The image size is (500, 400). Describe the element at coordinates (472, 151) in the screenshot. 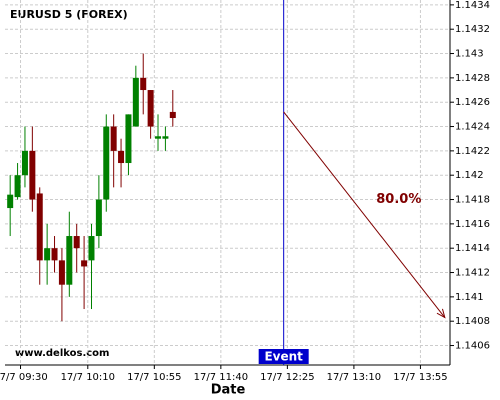

I see `y-tick-label: 1.1422` at that location.